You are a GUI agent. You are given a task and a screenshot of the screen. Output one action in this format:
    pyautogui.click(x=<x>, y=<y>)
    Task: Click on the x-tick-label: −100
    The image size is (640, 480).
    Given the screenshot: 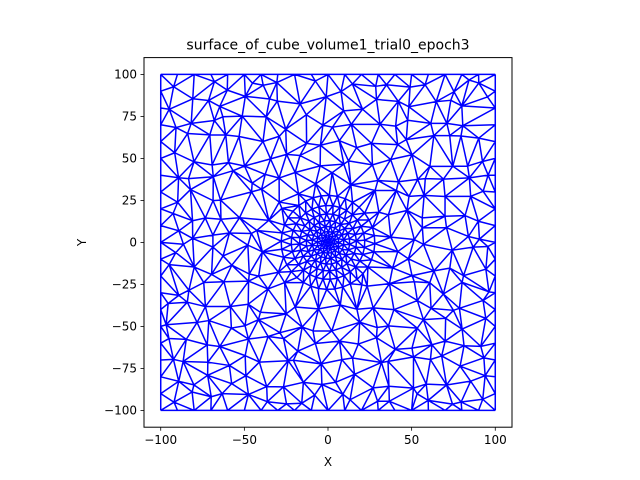 What is the action you would take?
    pyautogui.click(x=160, y=440)
    